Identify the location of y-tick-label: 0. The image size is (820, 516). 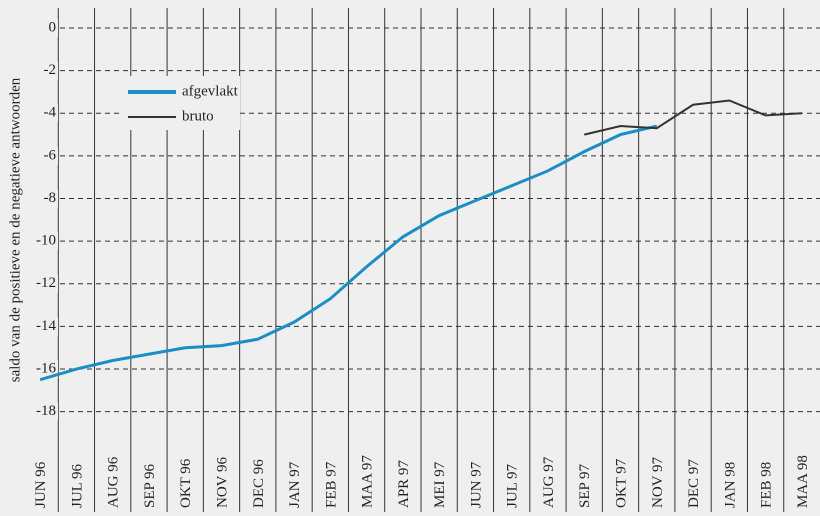
(53, 27).